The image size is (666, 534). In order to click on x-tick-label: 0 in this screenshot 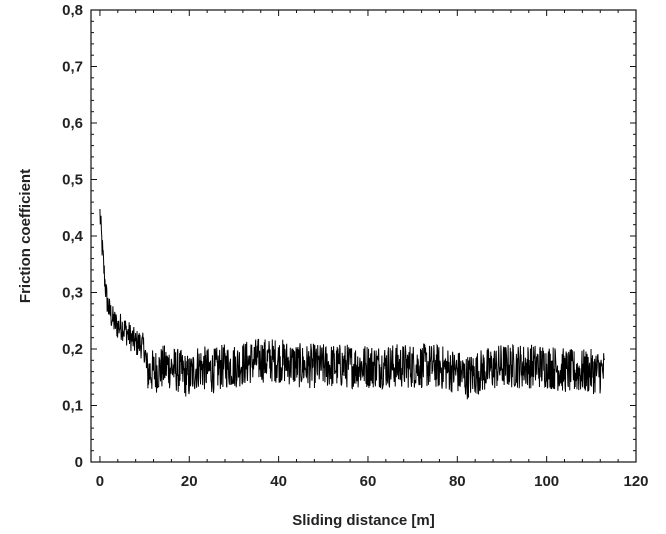, I will do `click(100, 481)`.